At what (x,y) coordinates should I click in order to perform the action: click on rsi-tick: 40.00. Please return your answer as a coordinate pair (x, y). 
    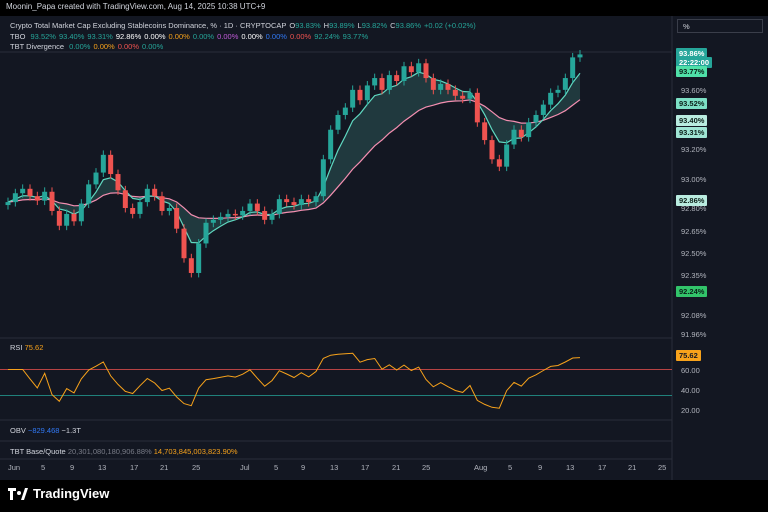
    Looking at the image, I should click on (690, 390).